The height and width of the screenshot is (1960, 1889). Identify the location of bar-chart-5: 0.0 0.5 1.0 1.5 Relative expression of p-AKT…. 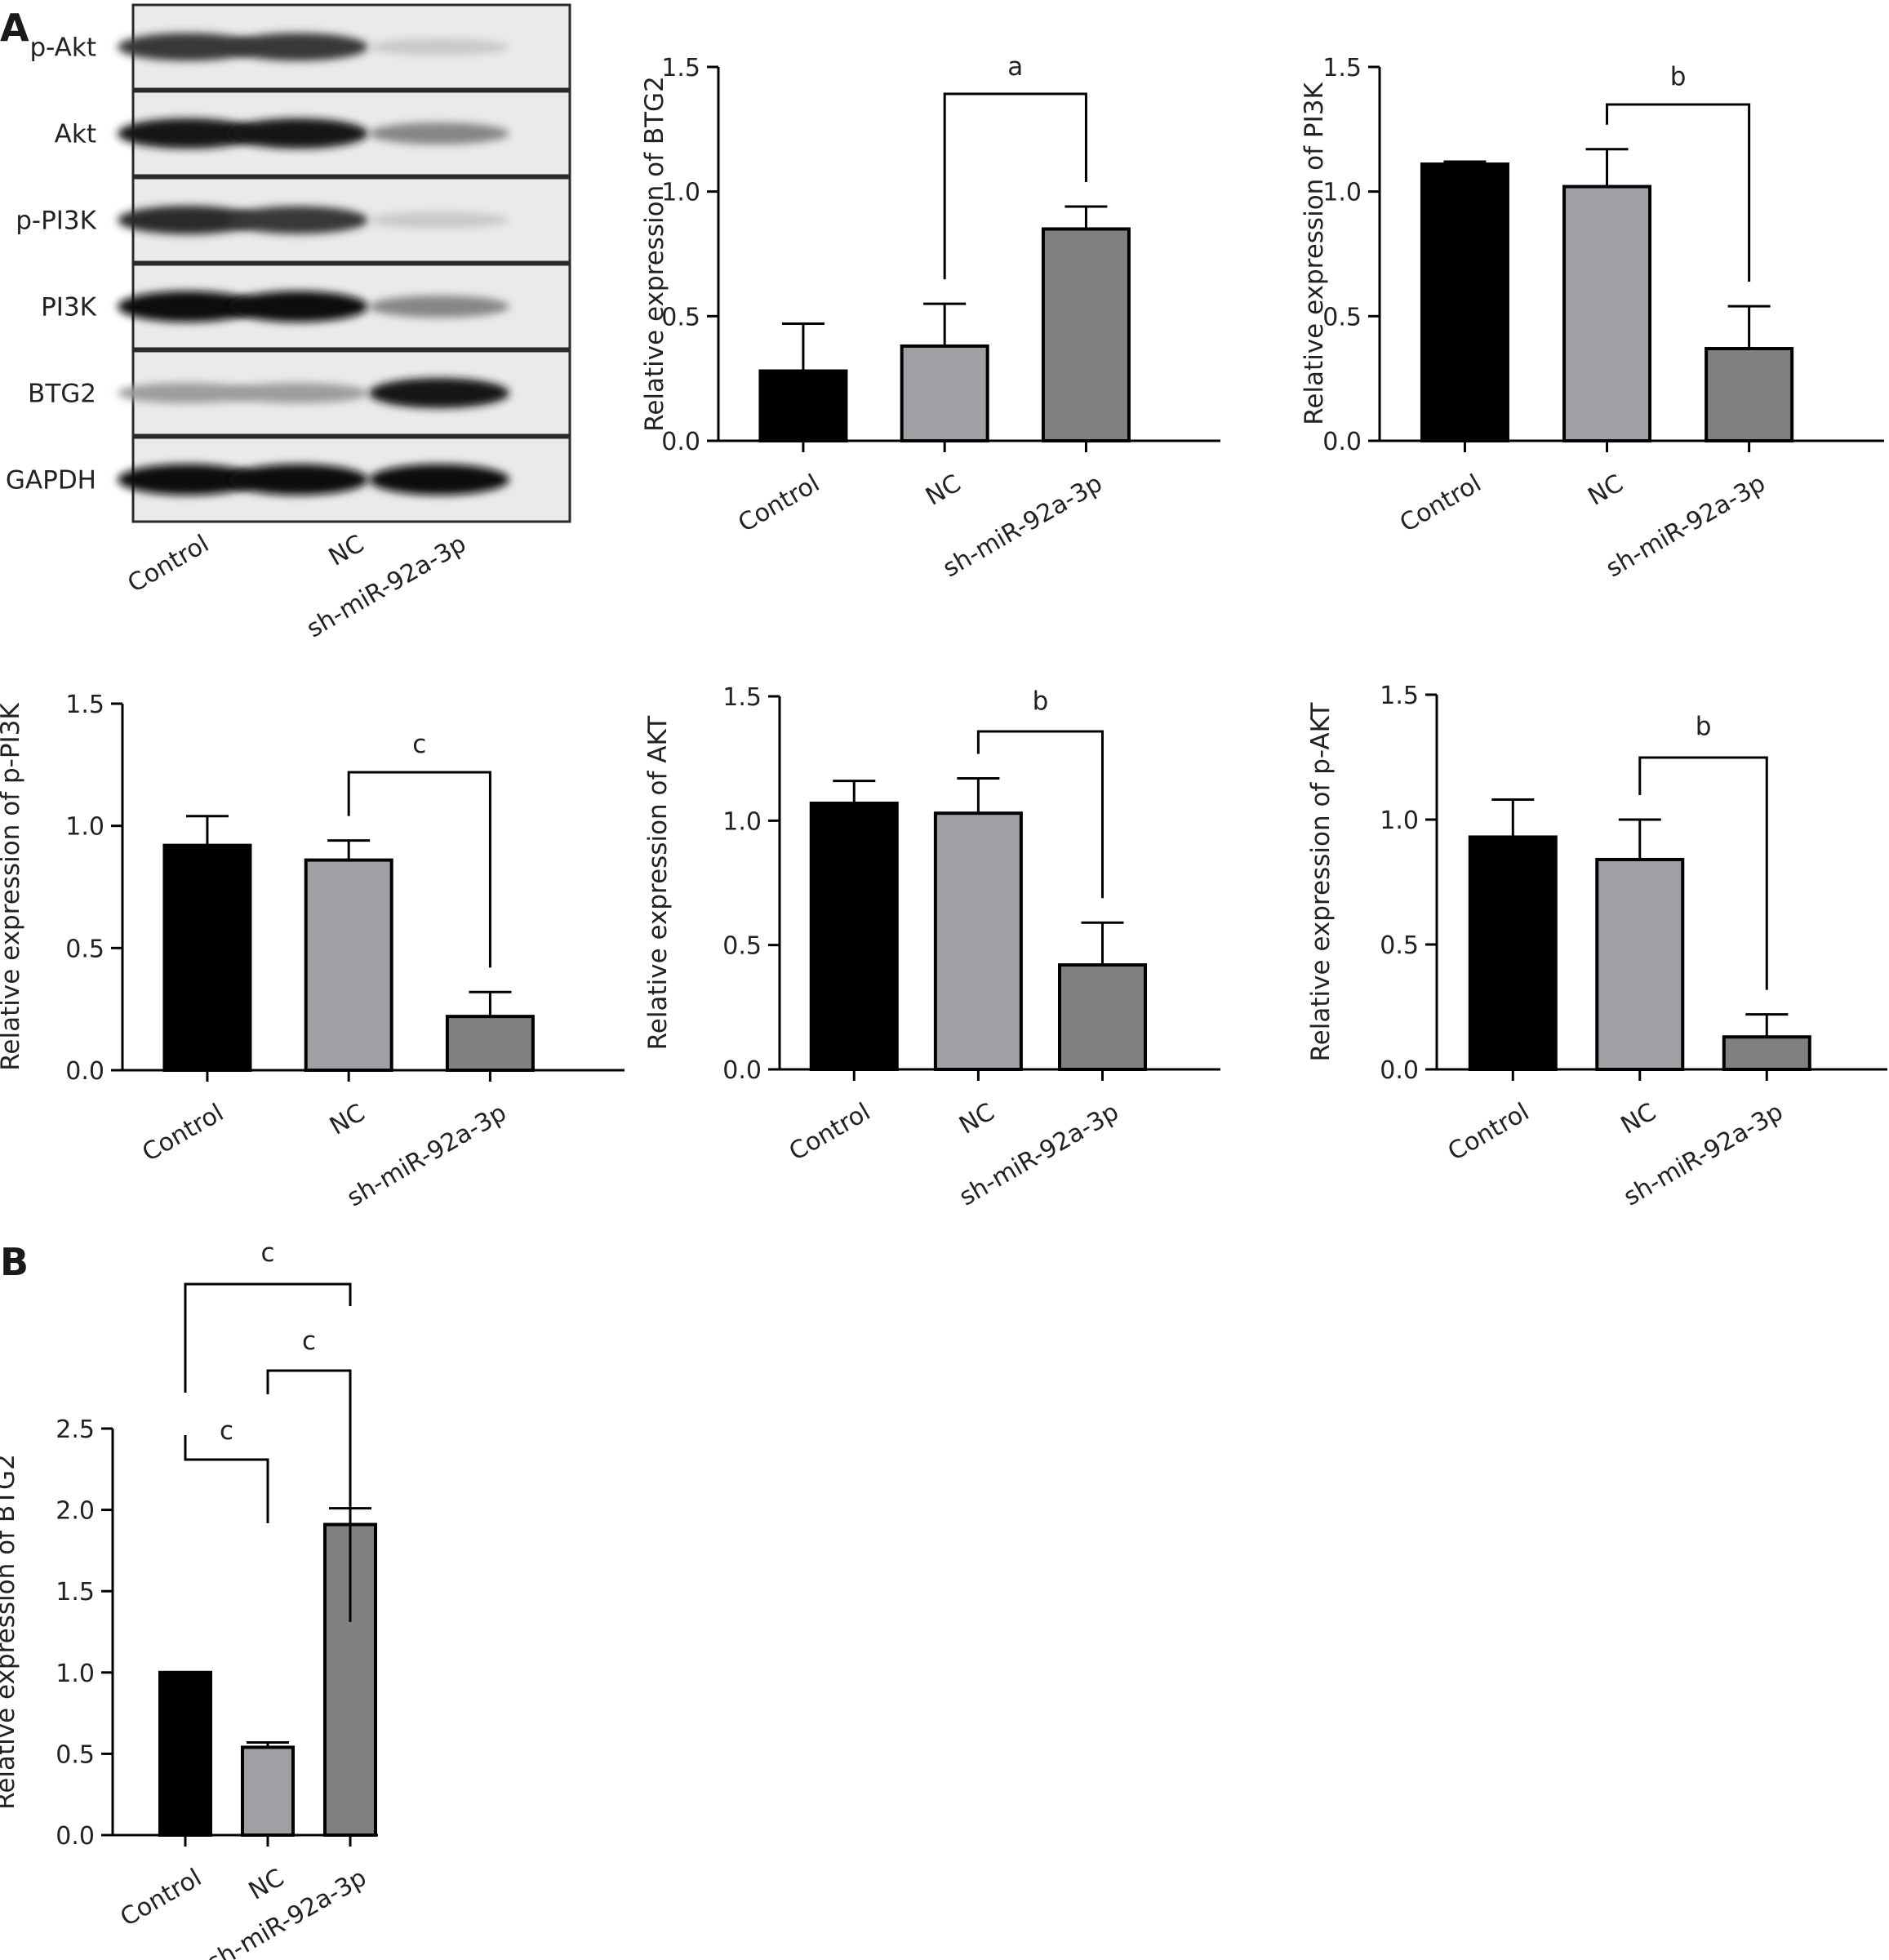
(1597, 947).